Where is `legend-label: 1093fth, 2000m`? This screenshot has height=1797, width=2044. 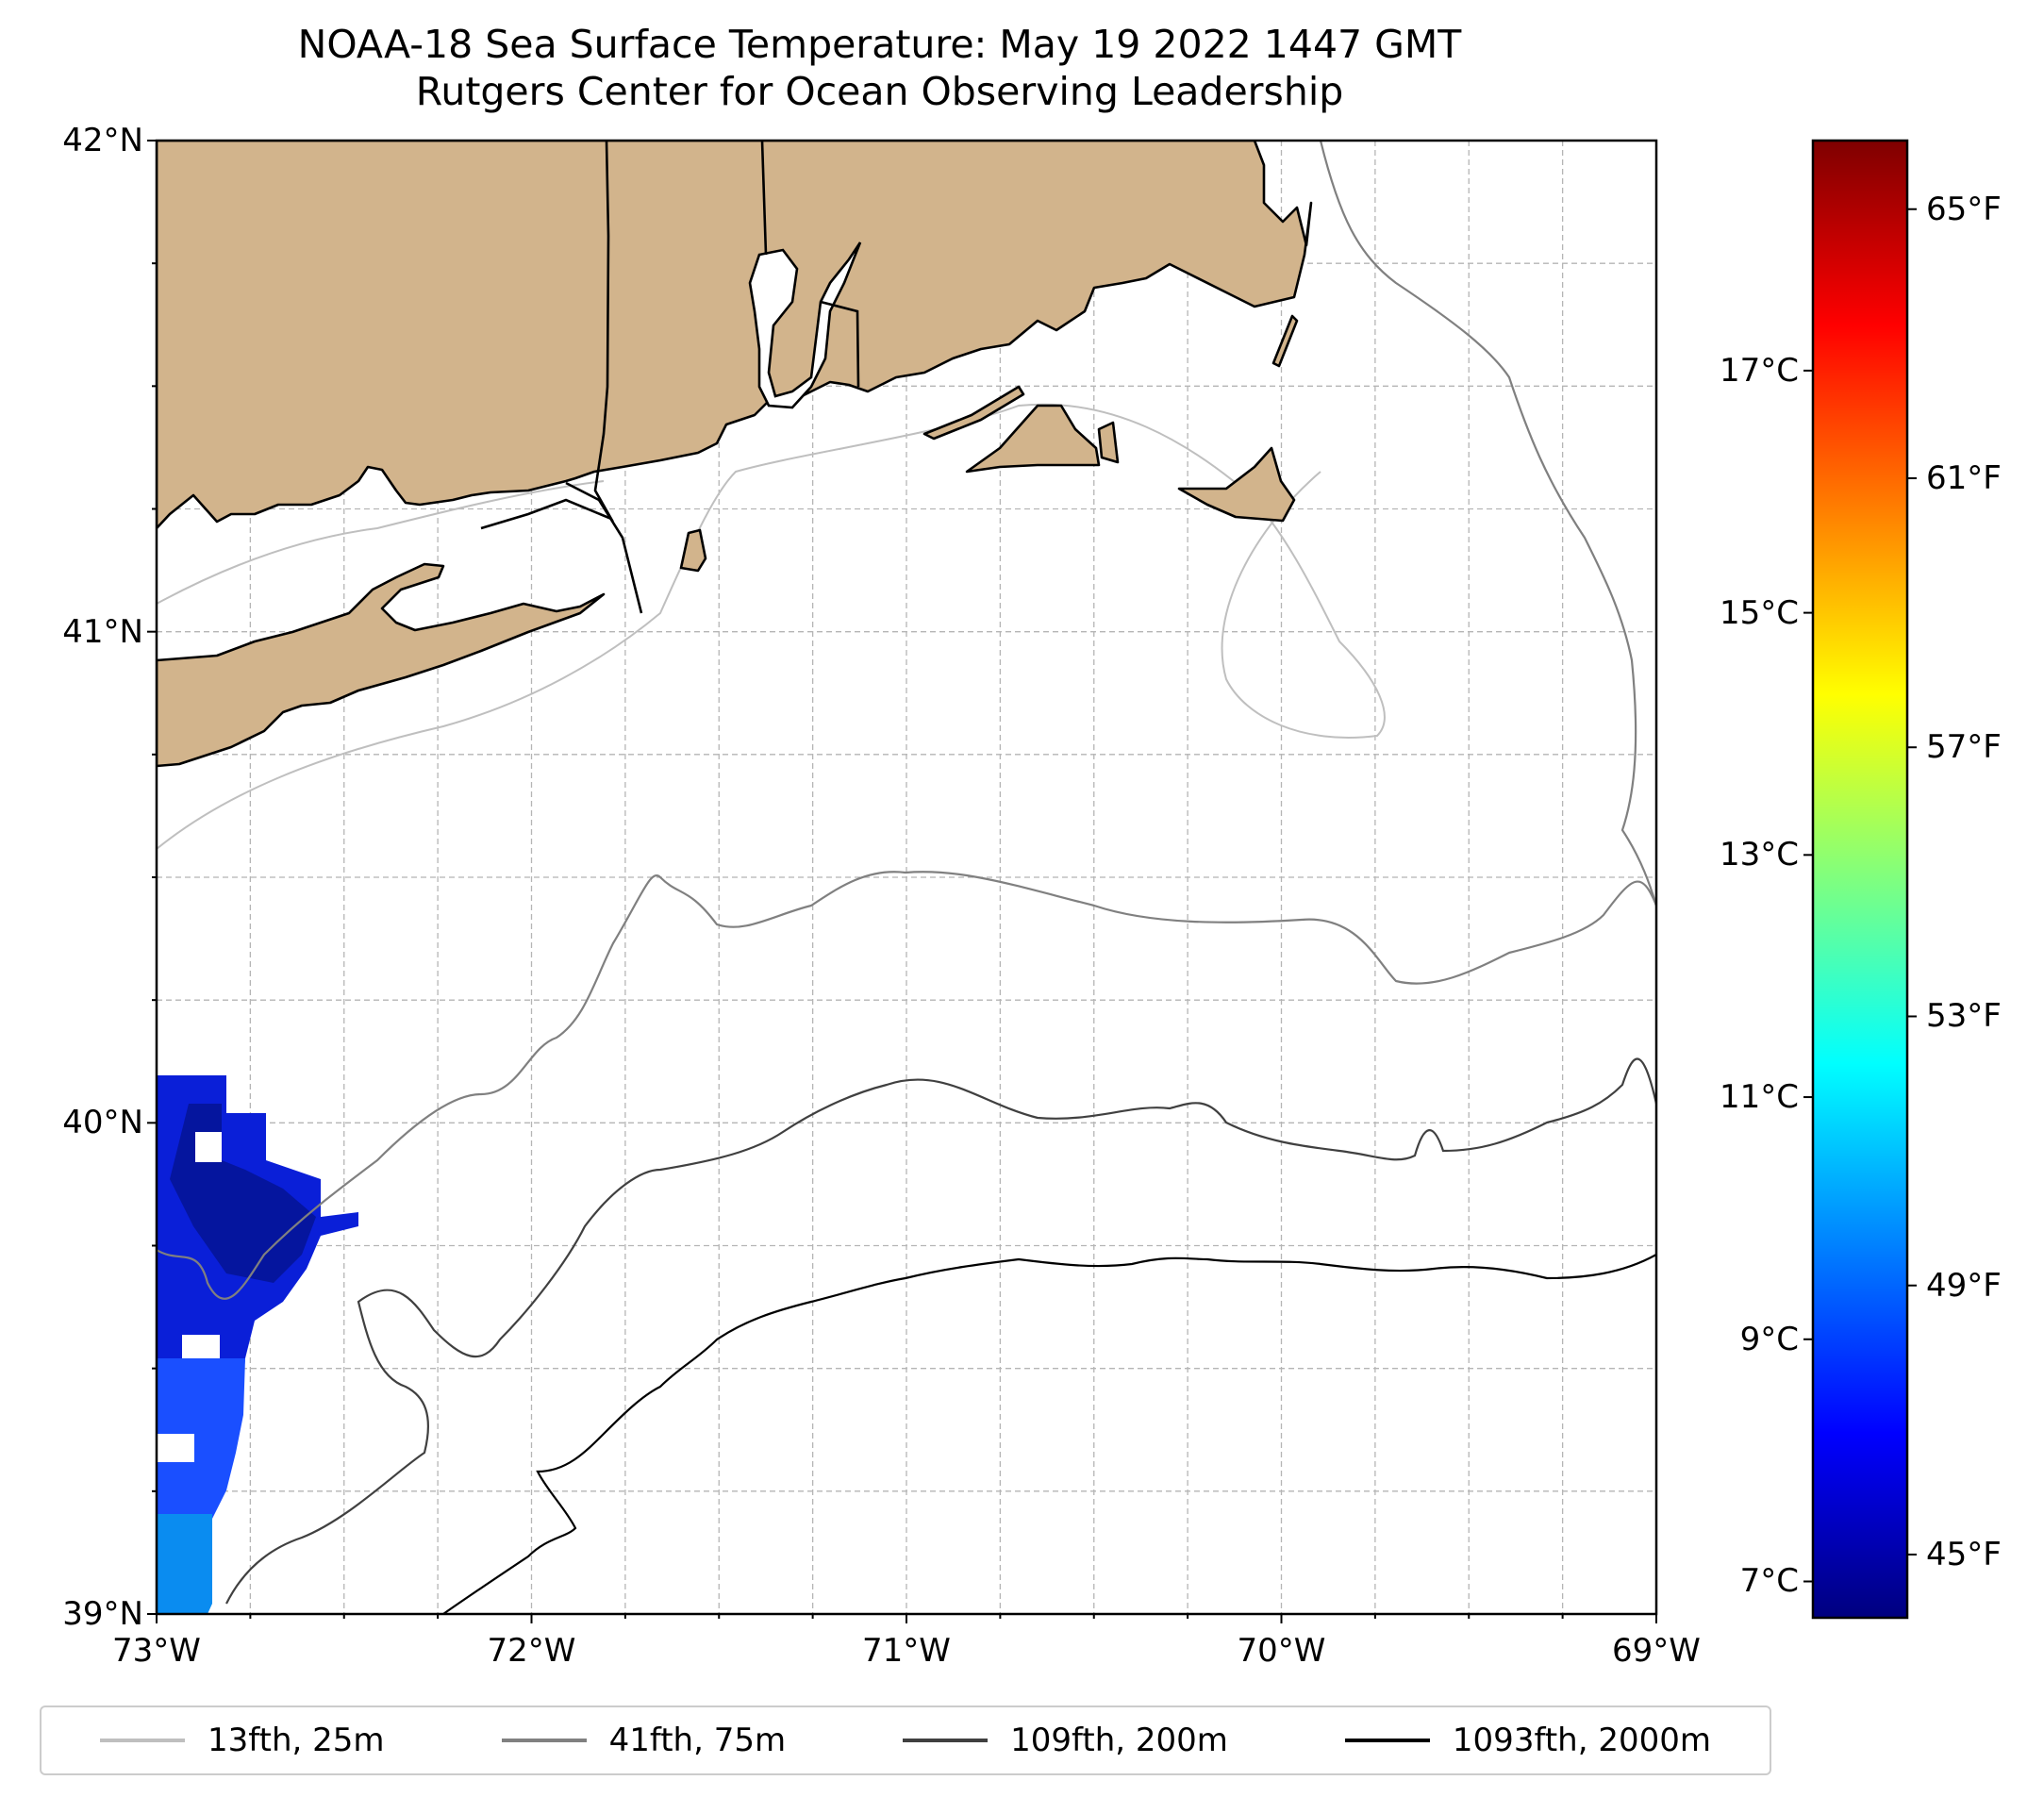
legend-label: 1093fth, 2000m is located at coordinates (1581, 1740).